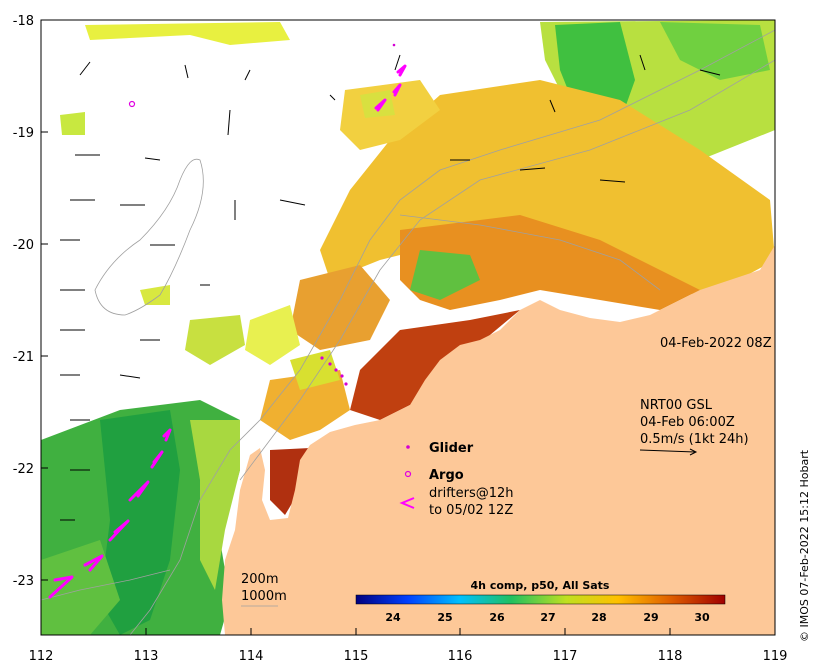 This screenshot has width=819, height=672. Describe the element at coordinates (547, 617) in the screenshot. I see `colorbar-tick-27: 27` at that location.